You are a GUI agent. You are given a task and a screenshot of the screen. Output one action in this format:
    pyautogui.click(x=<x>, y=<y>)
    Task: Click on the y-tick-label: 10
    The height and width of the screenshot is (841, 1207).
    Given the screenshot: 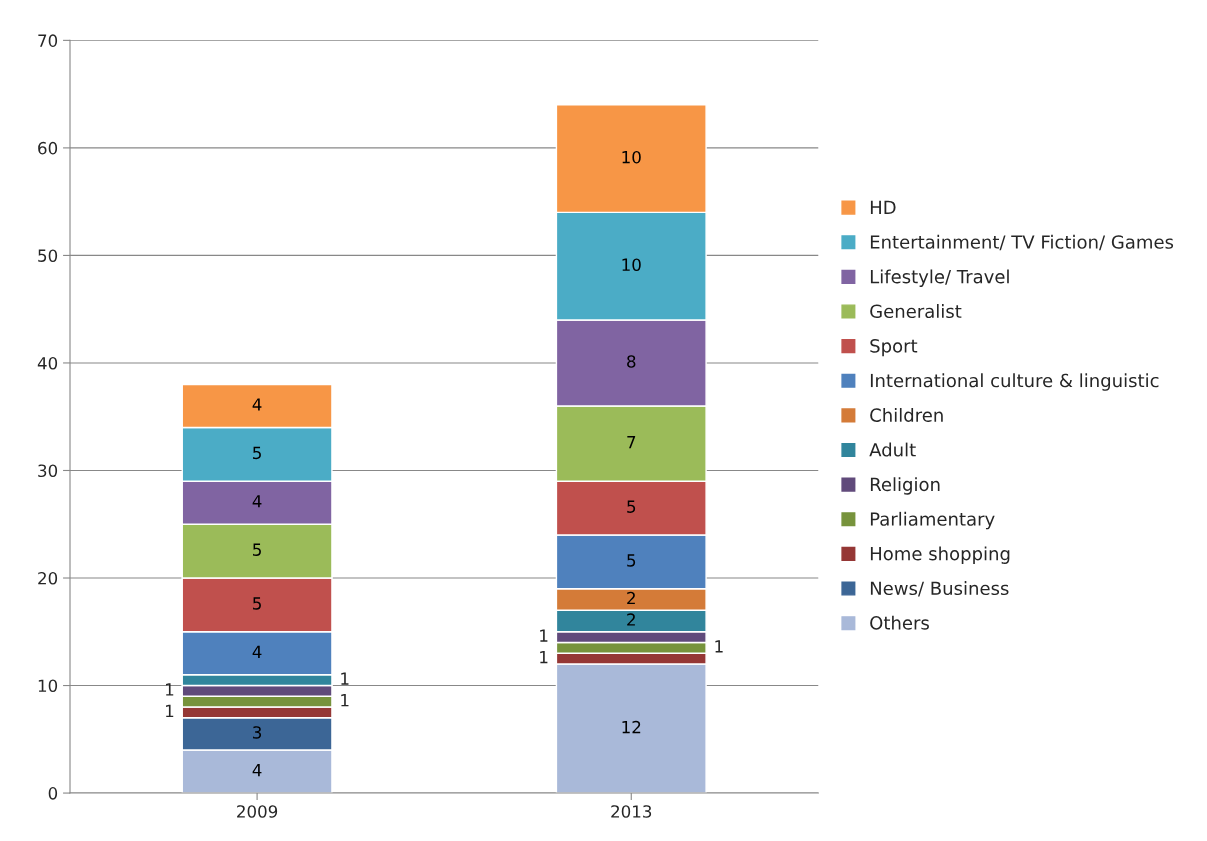 What is the action you would take?
    pyautogui.click(x=48, y=686)
    